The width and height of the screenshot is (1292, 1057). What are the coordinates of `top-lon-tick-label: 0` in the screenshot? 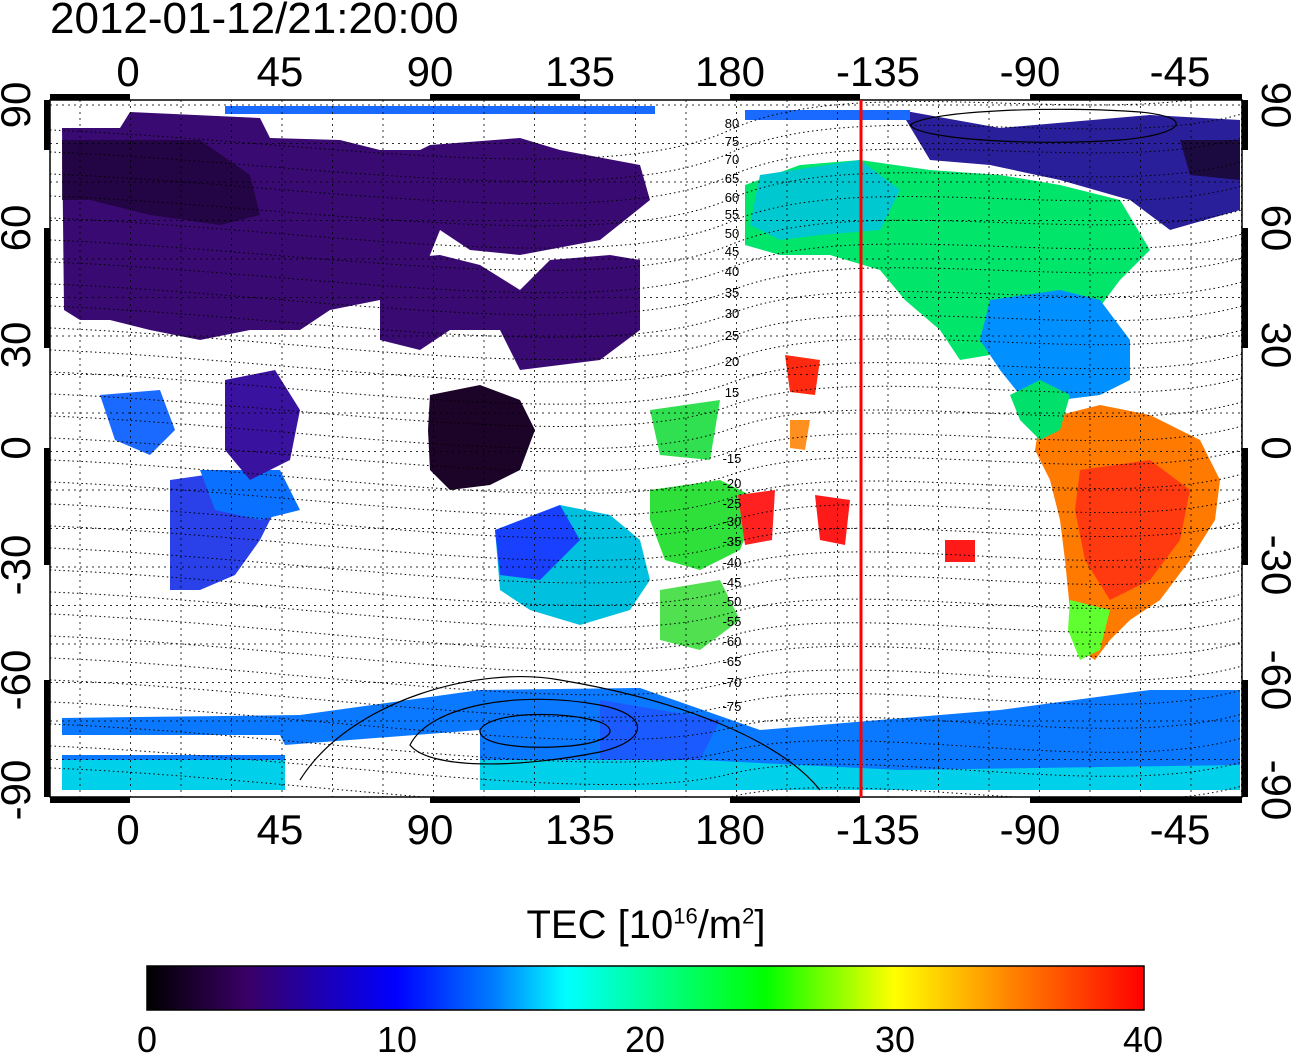 It's located at (127, 71).